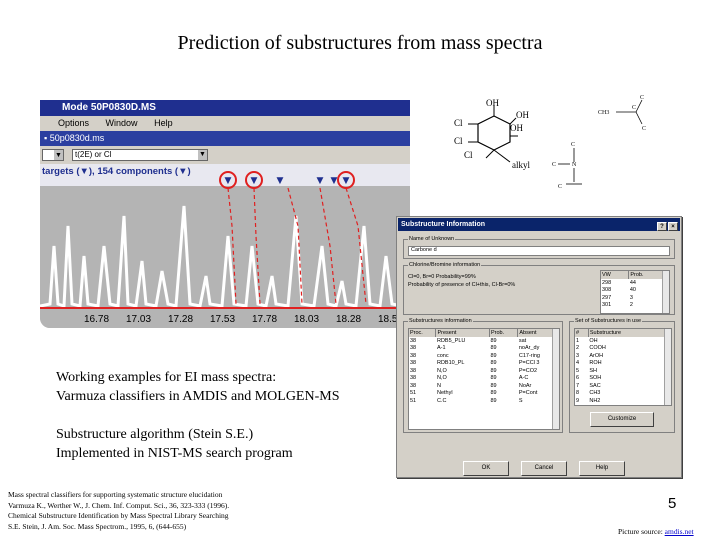 The image size is (720, 540). What do you see at coordinates (166, 377) in the screenshot?
I see `working-line-1: Working examples for EI mass spectra:` at bounding box center [166, 377].